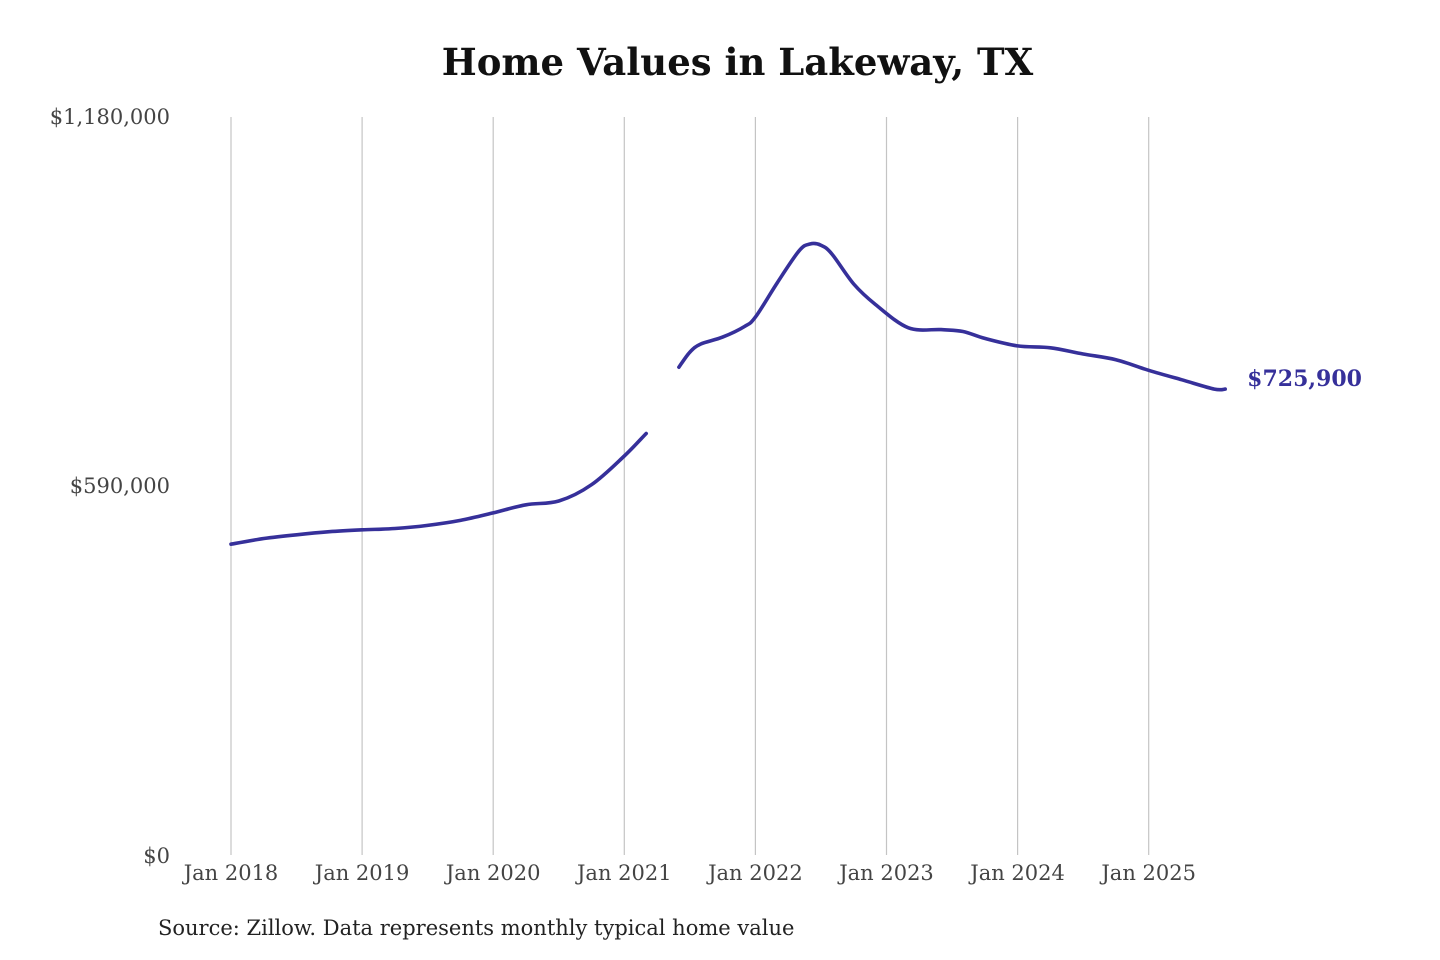 This screenshot has width=1440, height=960. What do you see at coordinates (230, 873) in the screenshot?
I see `x-tick-label: Jan 2018` at bounding box center [230, 873].